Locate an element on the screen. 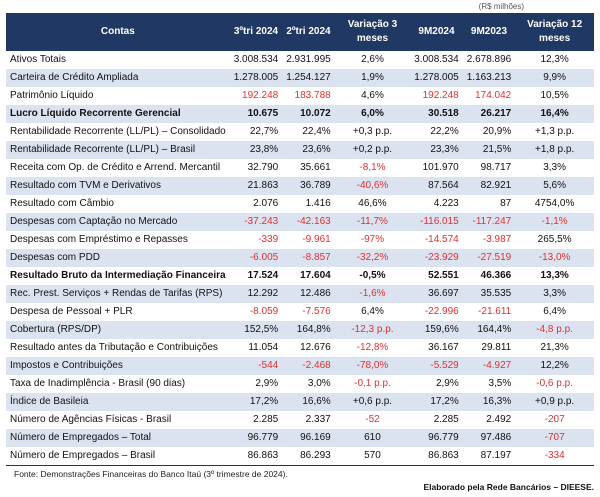  cell-value: -8.857 is located at coordinates (308, 258).